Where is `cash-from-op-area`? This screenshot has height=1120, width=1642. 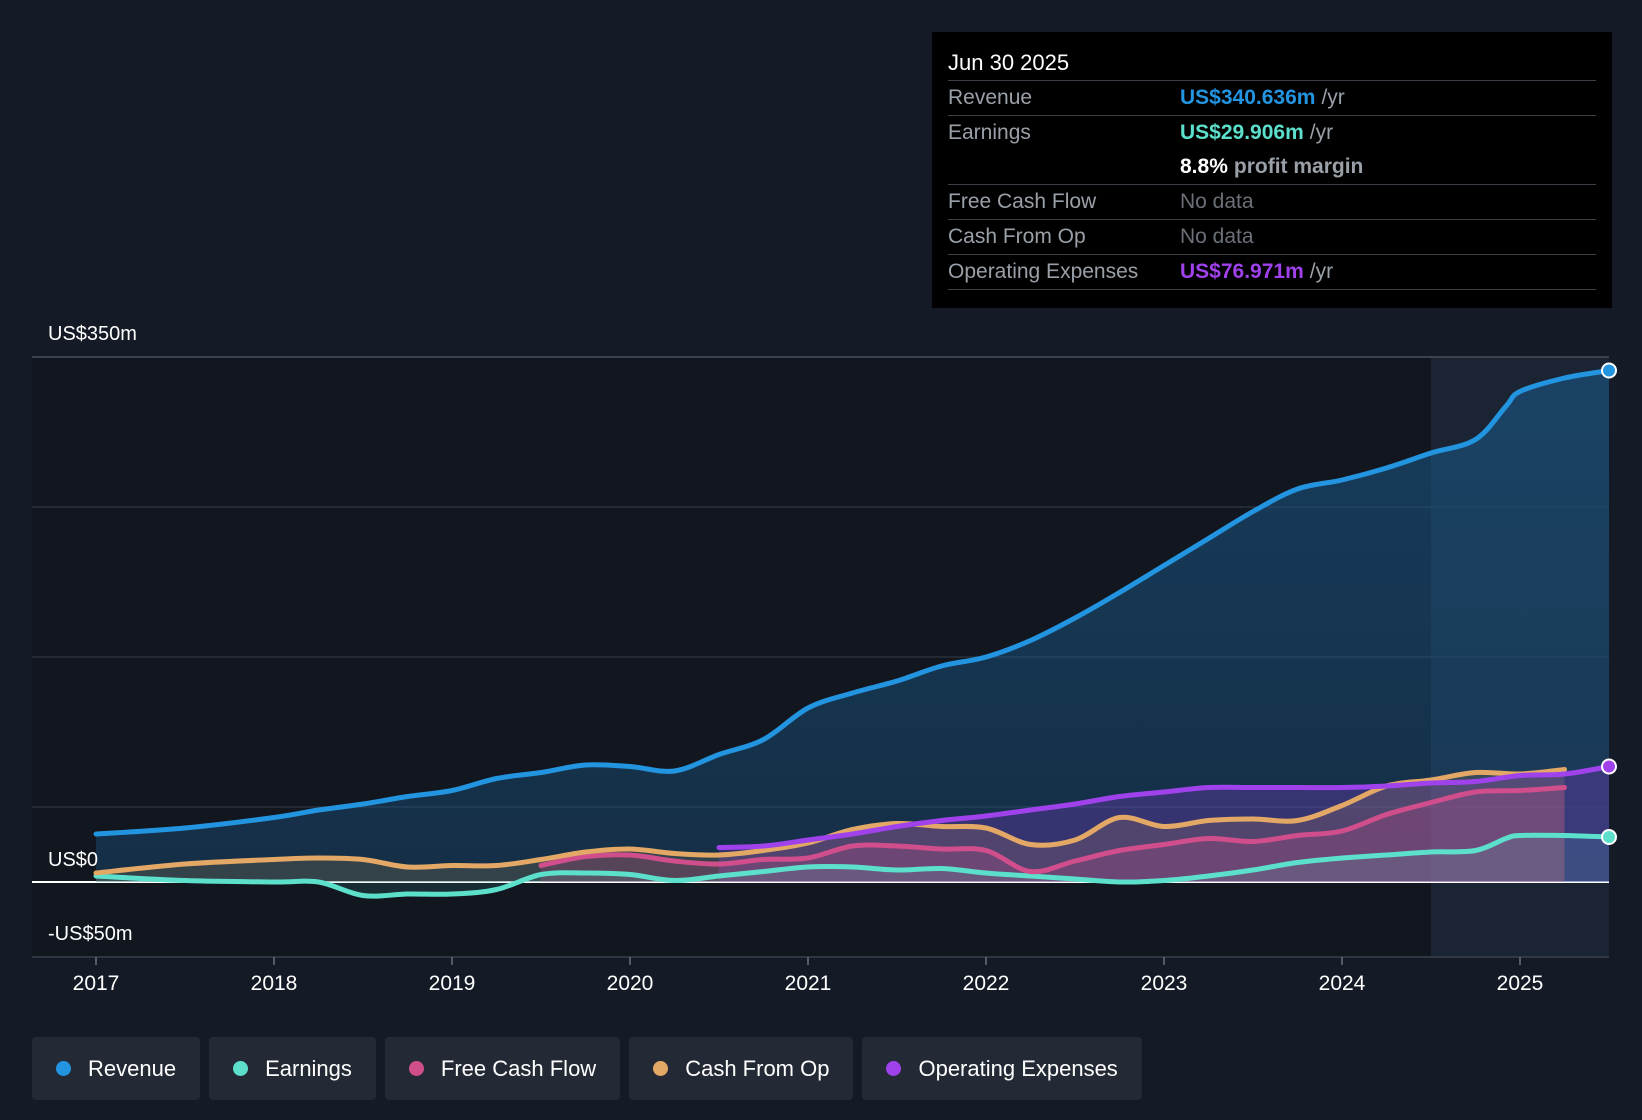 cash-from-op-area is located at coordinates (830, 825).